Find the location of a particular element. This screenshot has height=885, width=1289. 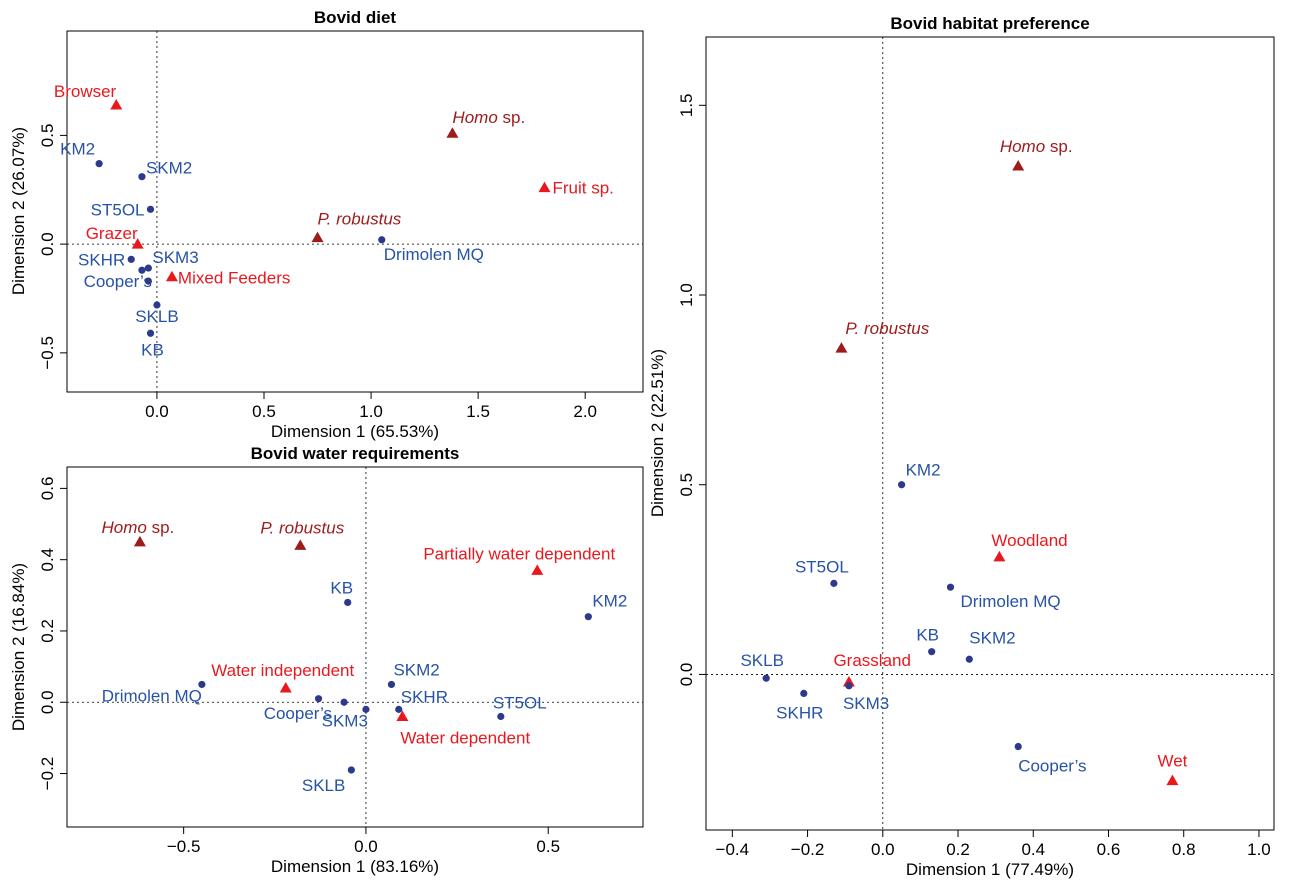

point-label: Browser is located at coordinates (85, 91).